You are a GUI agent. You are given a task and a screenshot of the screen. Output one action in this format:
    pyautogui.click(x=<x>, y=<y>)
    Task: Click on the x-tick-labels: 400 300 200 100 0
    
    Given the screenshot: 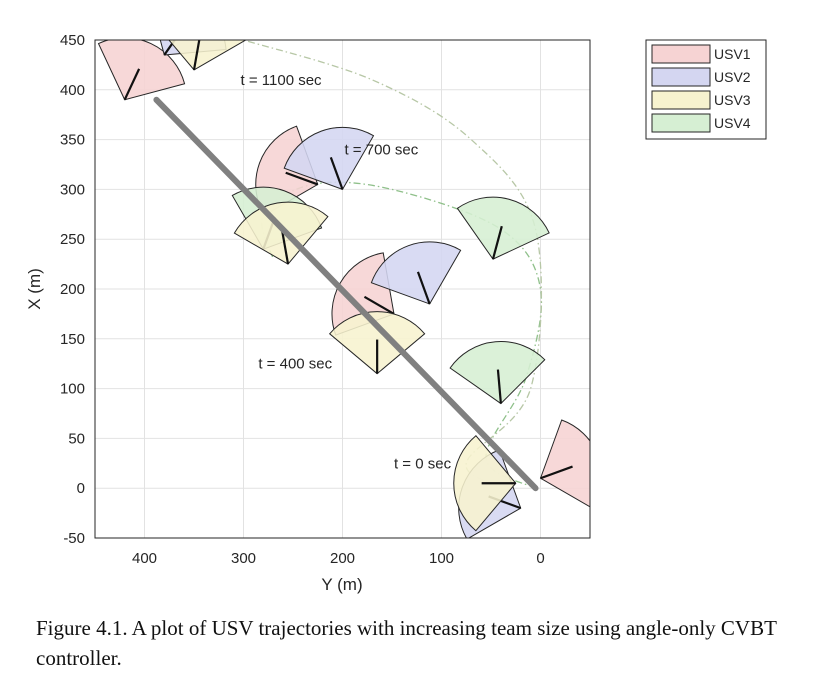 What is the action you would take?
    pyautogui.click(x=338, y=558)
    